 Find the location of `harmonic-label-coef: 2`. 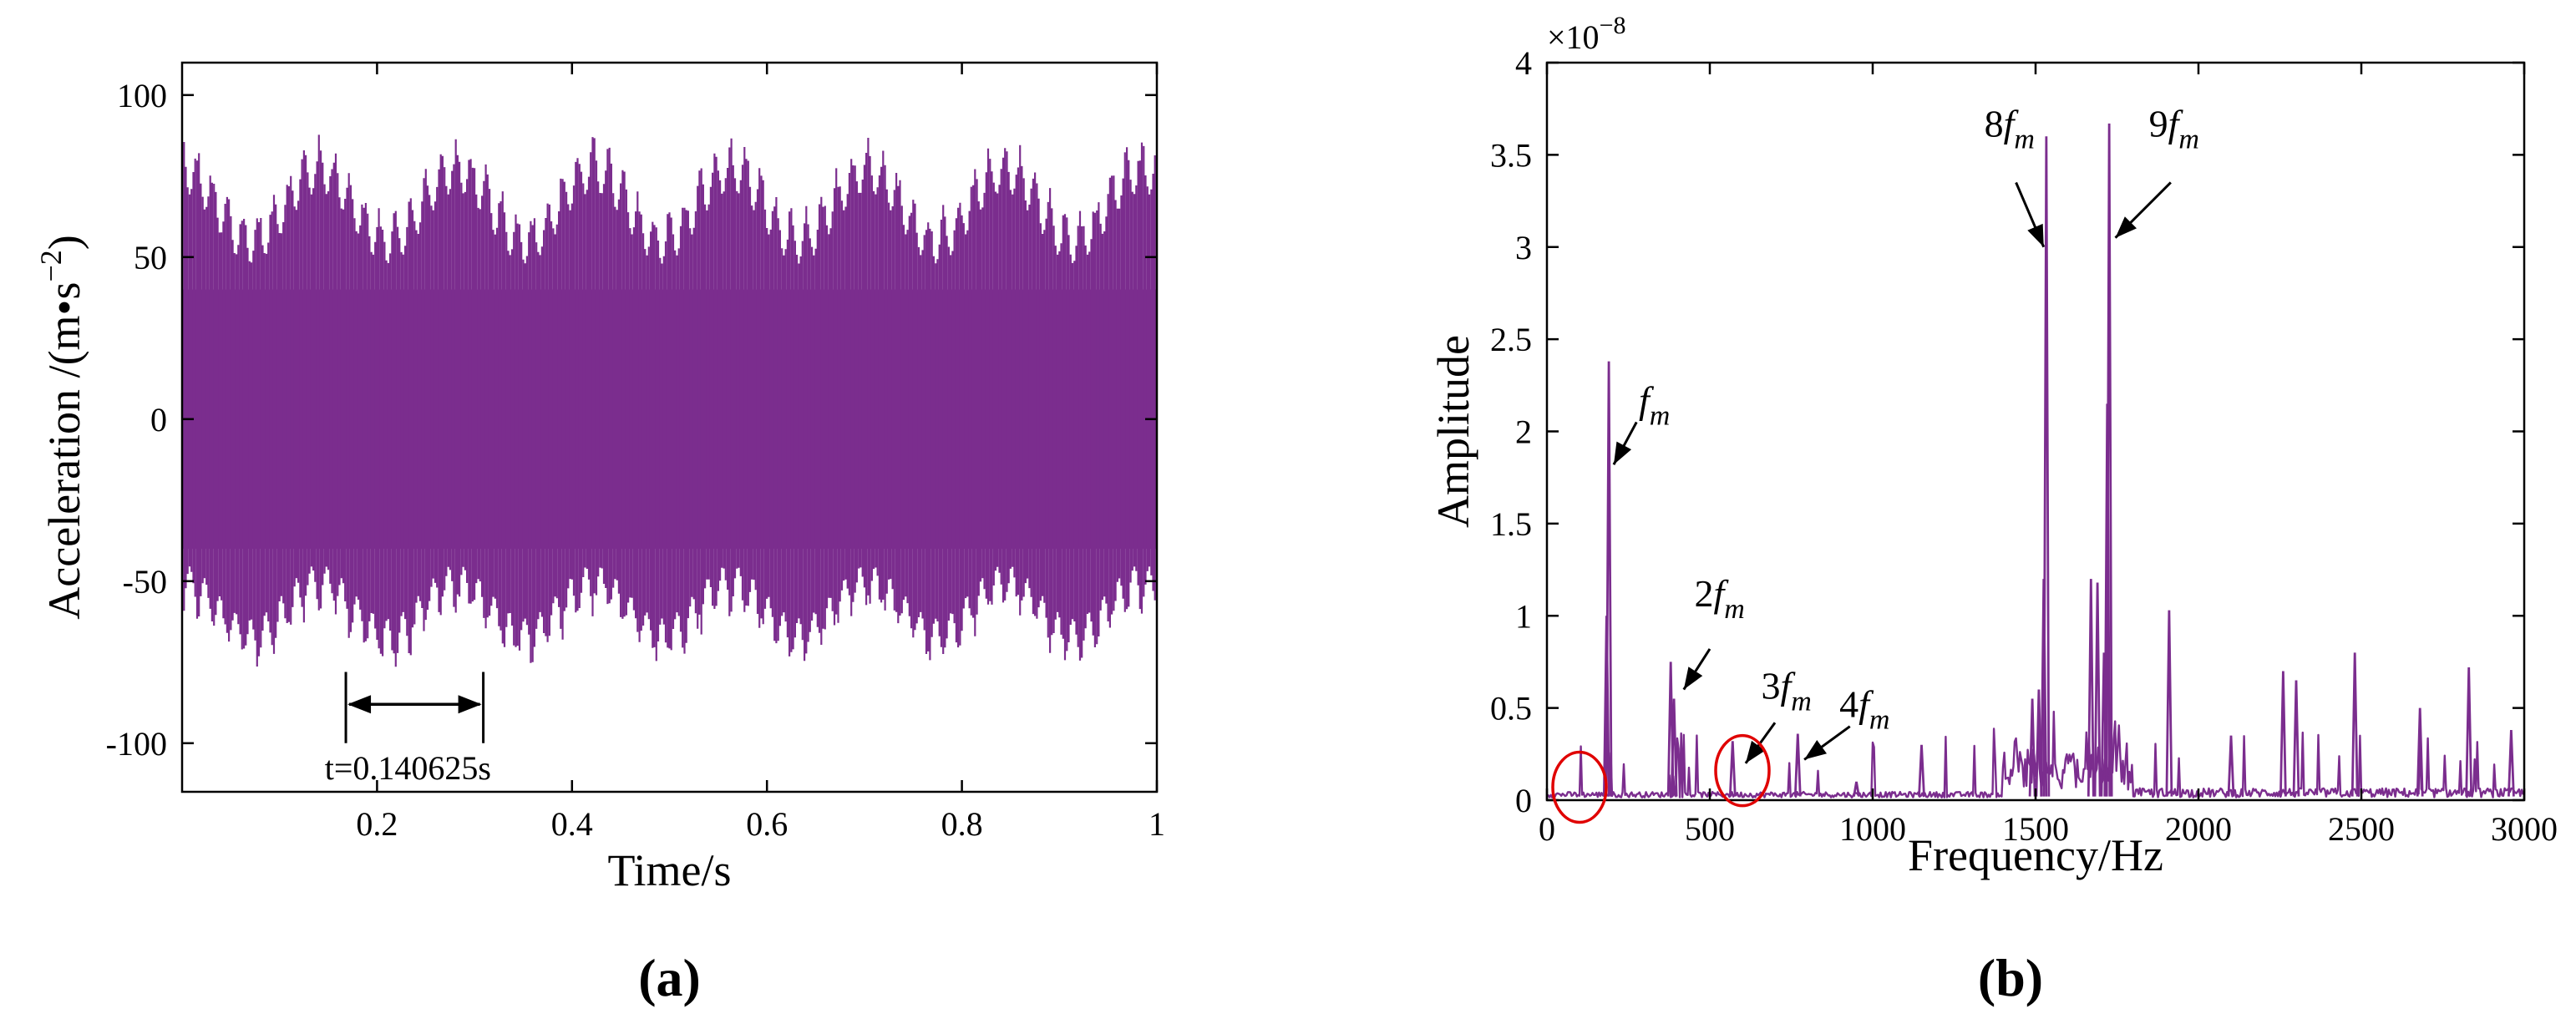

harmonic-label-coef: 2 is located at coordinates (1704, 593).